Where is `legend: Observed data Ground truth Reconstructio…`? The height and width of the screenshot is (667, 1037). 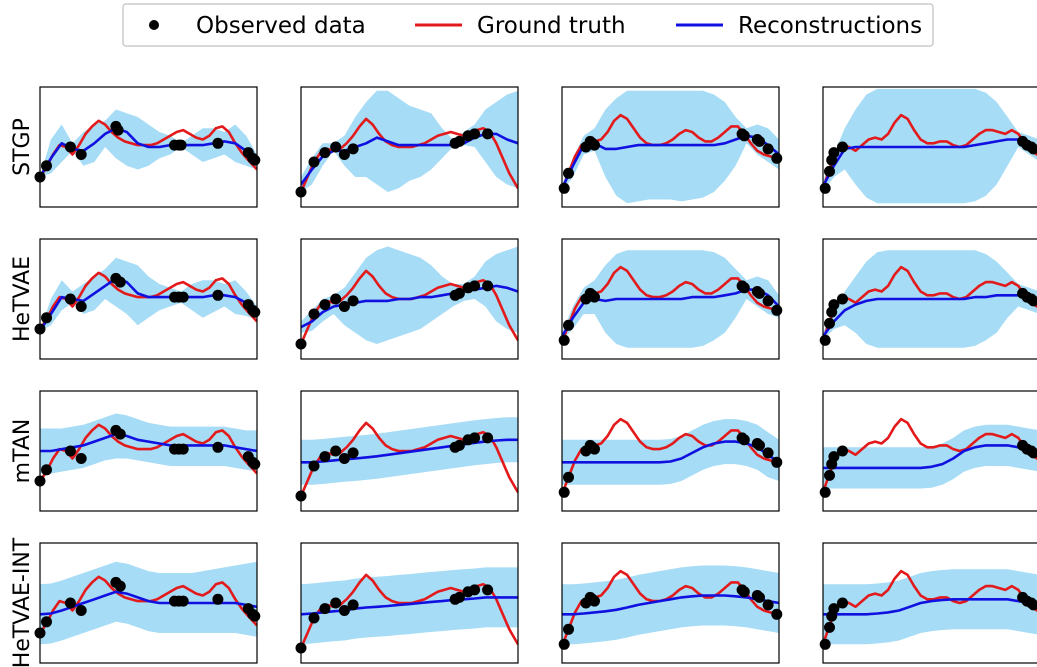
legend: Observed data Ground truth Reconstructio… is located at coordinates (528, 25).